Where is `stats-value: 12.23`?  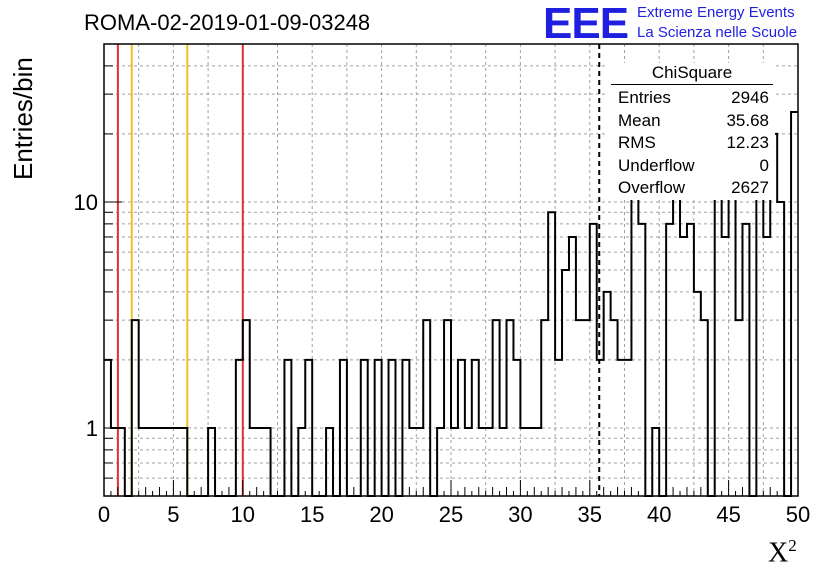 stats-value: 12.23 is located at coordinates (747, 142).